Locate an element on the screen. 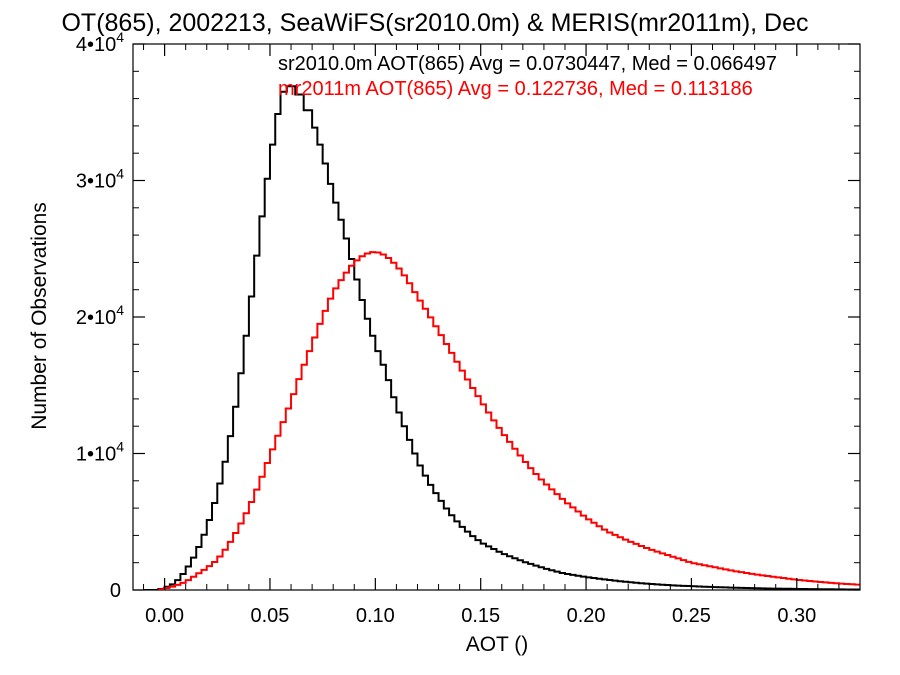  x-axis-label: AOT () is located at coordinates (497, 644).